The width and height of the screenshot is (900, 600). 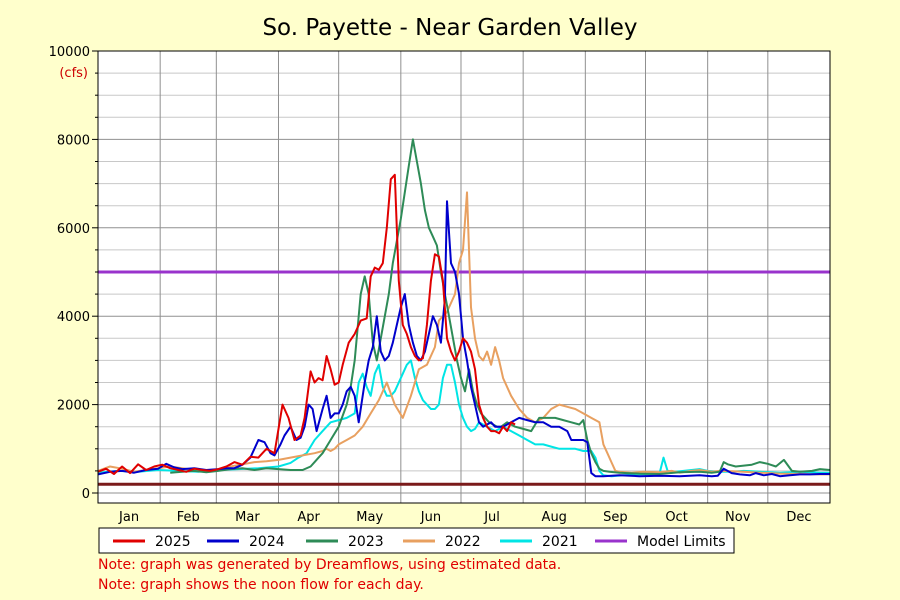 What do you see at coordinates (560, 542) in the screenshot?
I see `legend-label: 2021` at bounding box center [560, 542].